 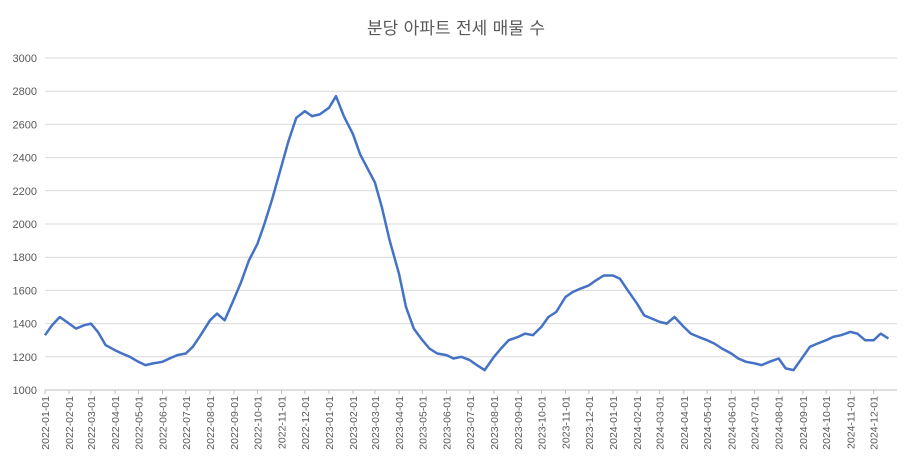 I want to click on x-tick-label: 2024-10-01, so click(x=827, y=423).